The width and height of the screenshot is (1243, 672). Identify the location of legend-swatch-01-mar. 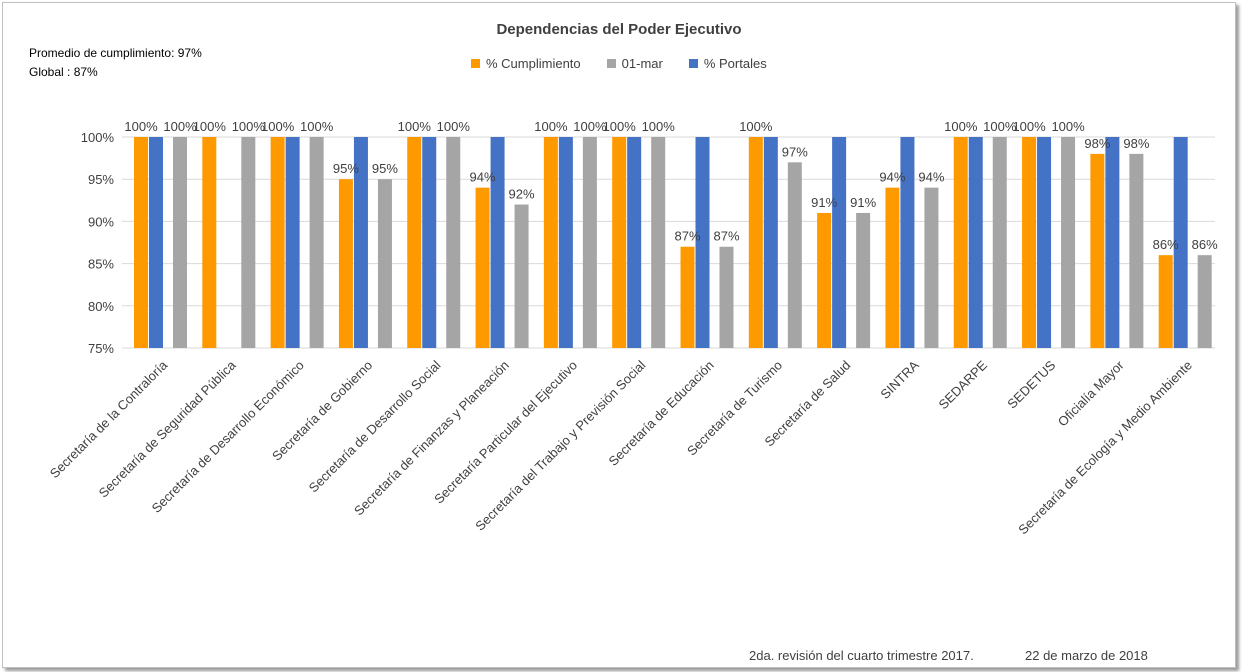
(611, 63).